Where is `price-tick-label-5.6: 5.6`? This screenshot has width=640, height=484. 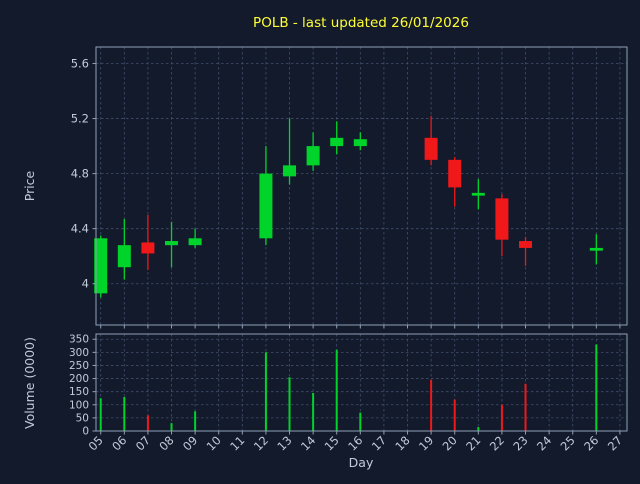 price-tick-label-5.6: 5.6 is located at coordinates (80, 64).